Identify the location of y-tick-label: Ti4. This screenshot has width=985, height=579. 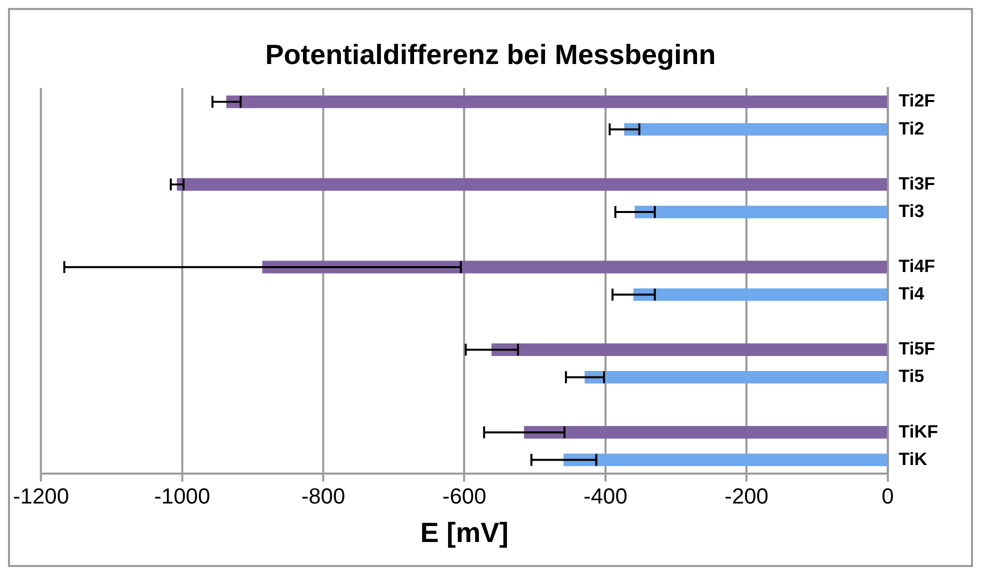
(911, 294).